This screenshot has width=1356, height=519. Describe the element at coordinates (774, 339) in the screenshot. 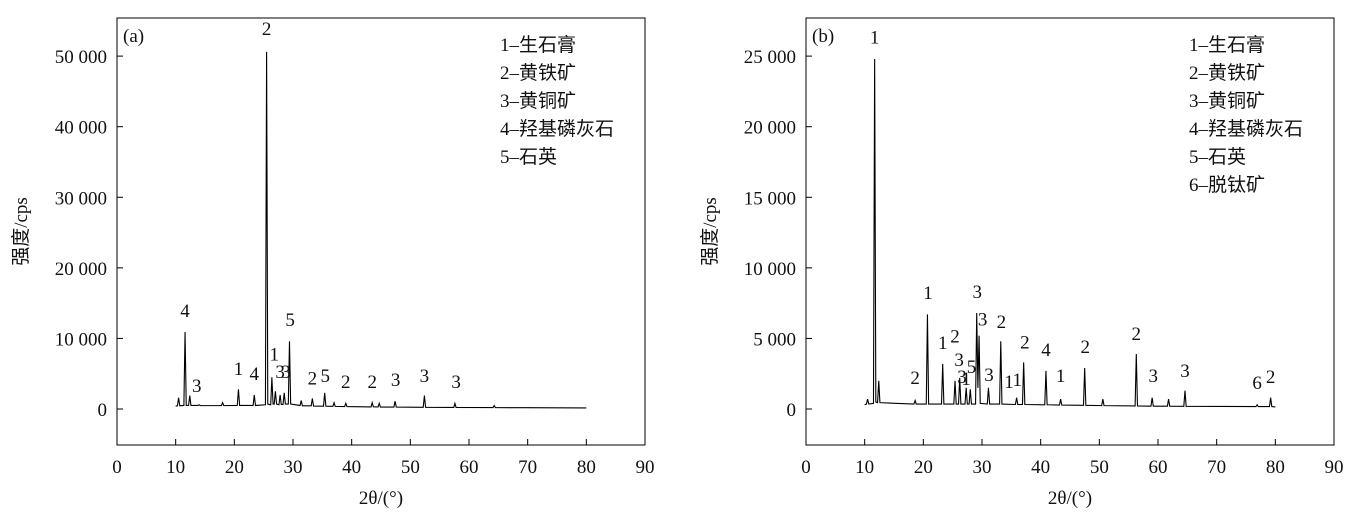

I see `y-tick-label: 5 000` at that location.